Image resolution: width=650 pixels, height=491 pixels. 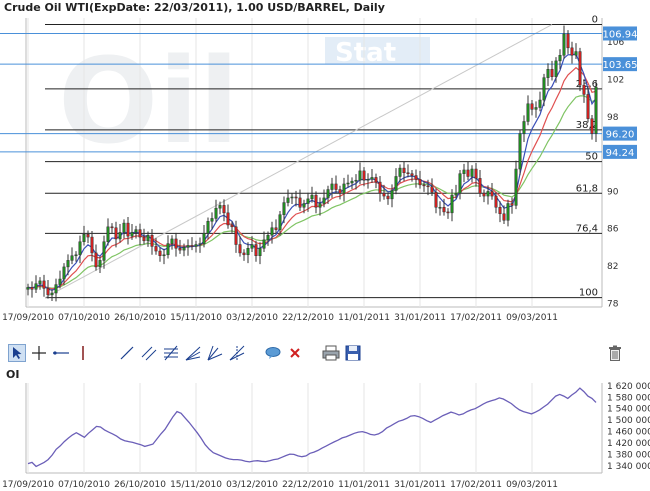 What do you see at coordinates (353, 353) in the screenshot?
I see `save-tool-icon` at bounding box center [353, 353].